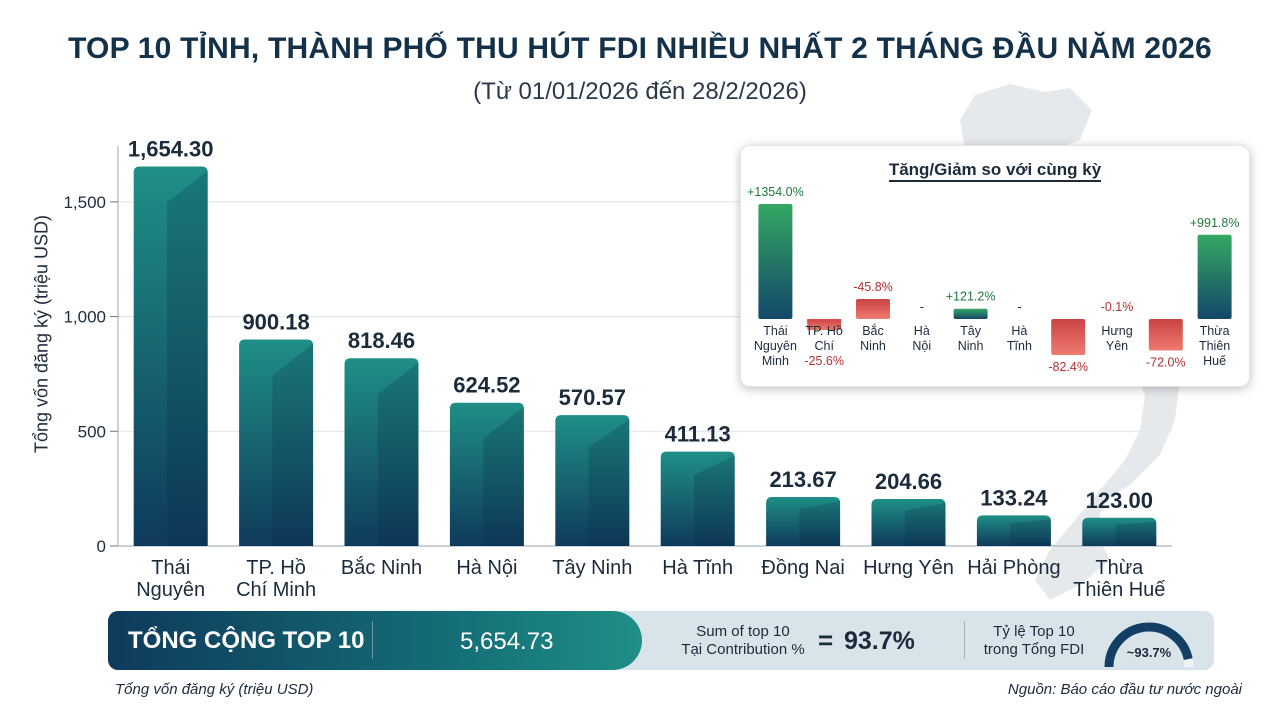 The height and width of the screenshot is (706, 1280). I want to click on change-category-label: Thái, so click(775, 331).